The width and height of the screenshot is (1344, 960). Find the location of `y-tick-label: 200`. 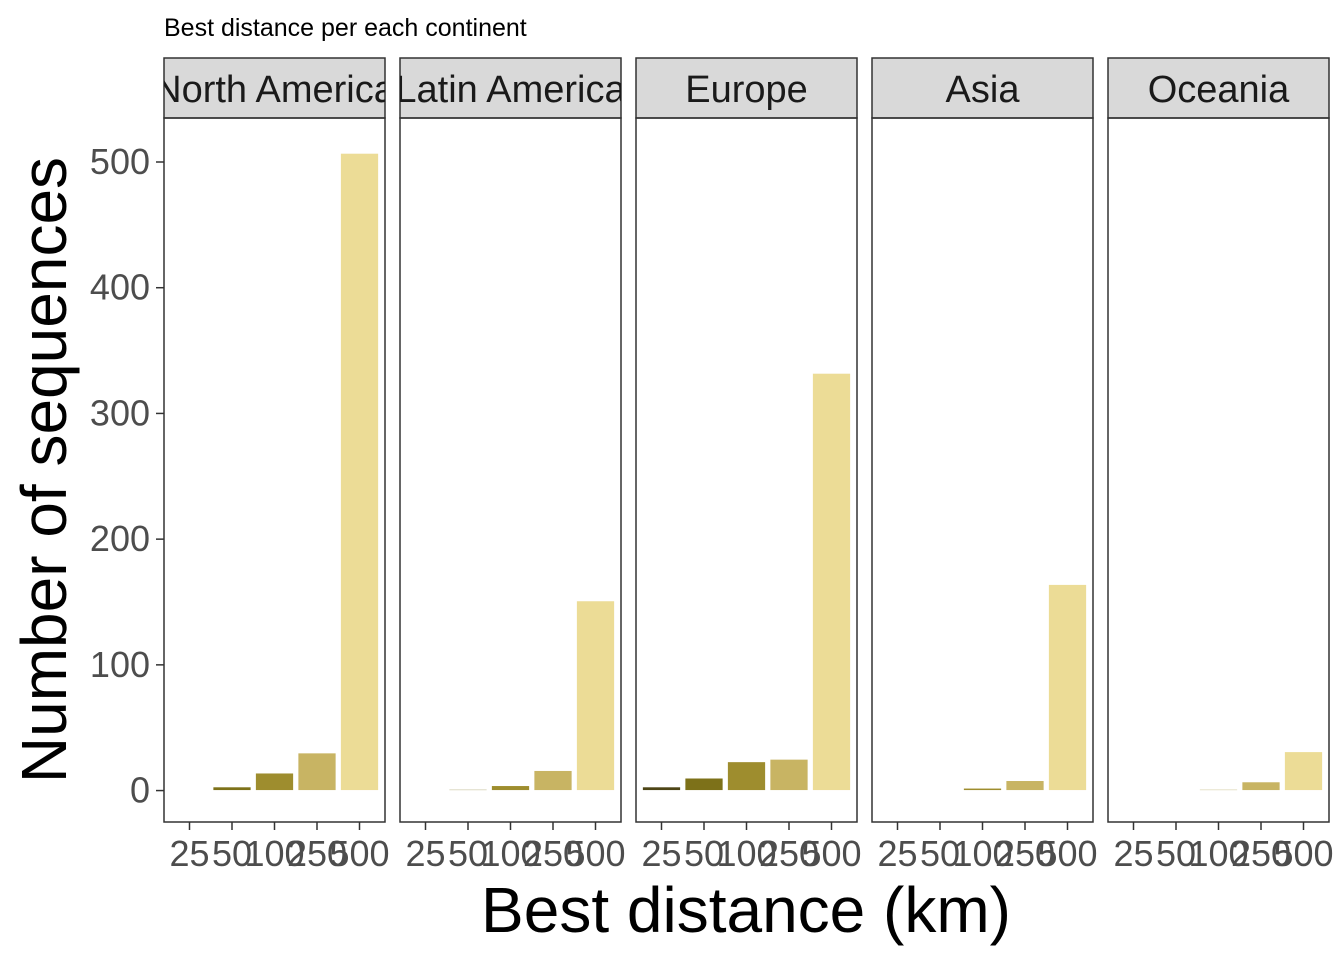

y-tick-label: 200 is located at coordinates (120, 538).